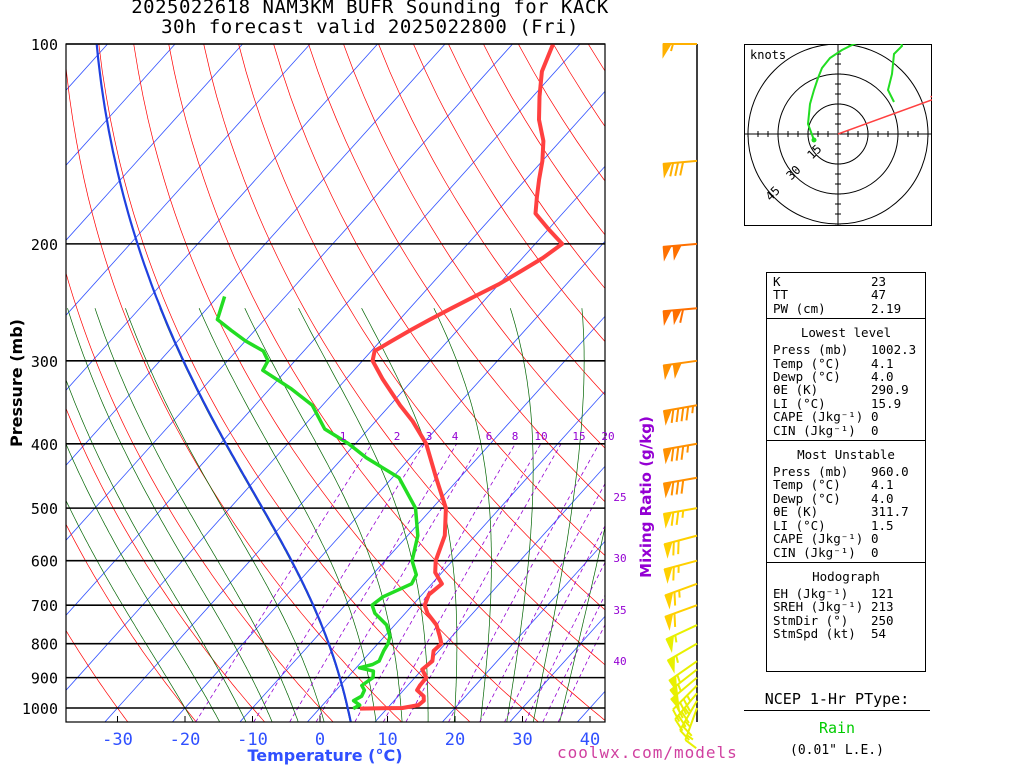  Describe the element at coordinates (882, 593) in the screenshot. I see `stat-value: 121` at that location.